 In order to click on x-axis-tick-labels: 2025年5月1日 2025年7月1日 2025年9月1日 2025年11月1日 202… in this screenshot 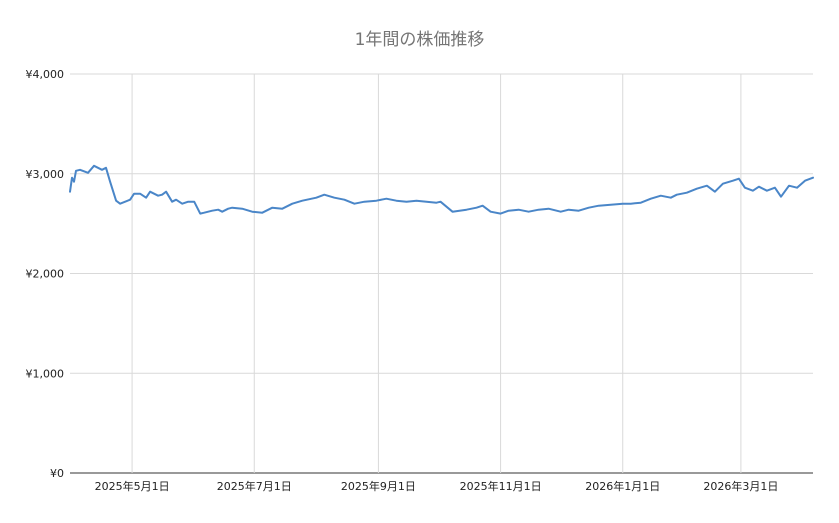, I will do `click(437, 486)`.